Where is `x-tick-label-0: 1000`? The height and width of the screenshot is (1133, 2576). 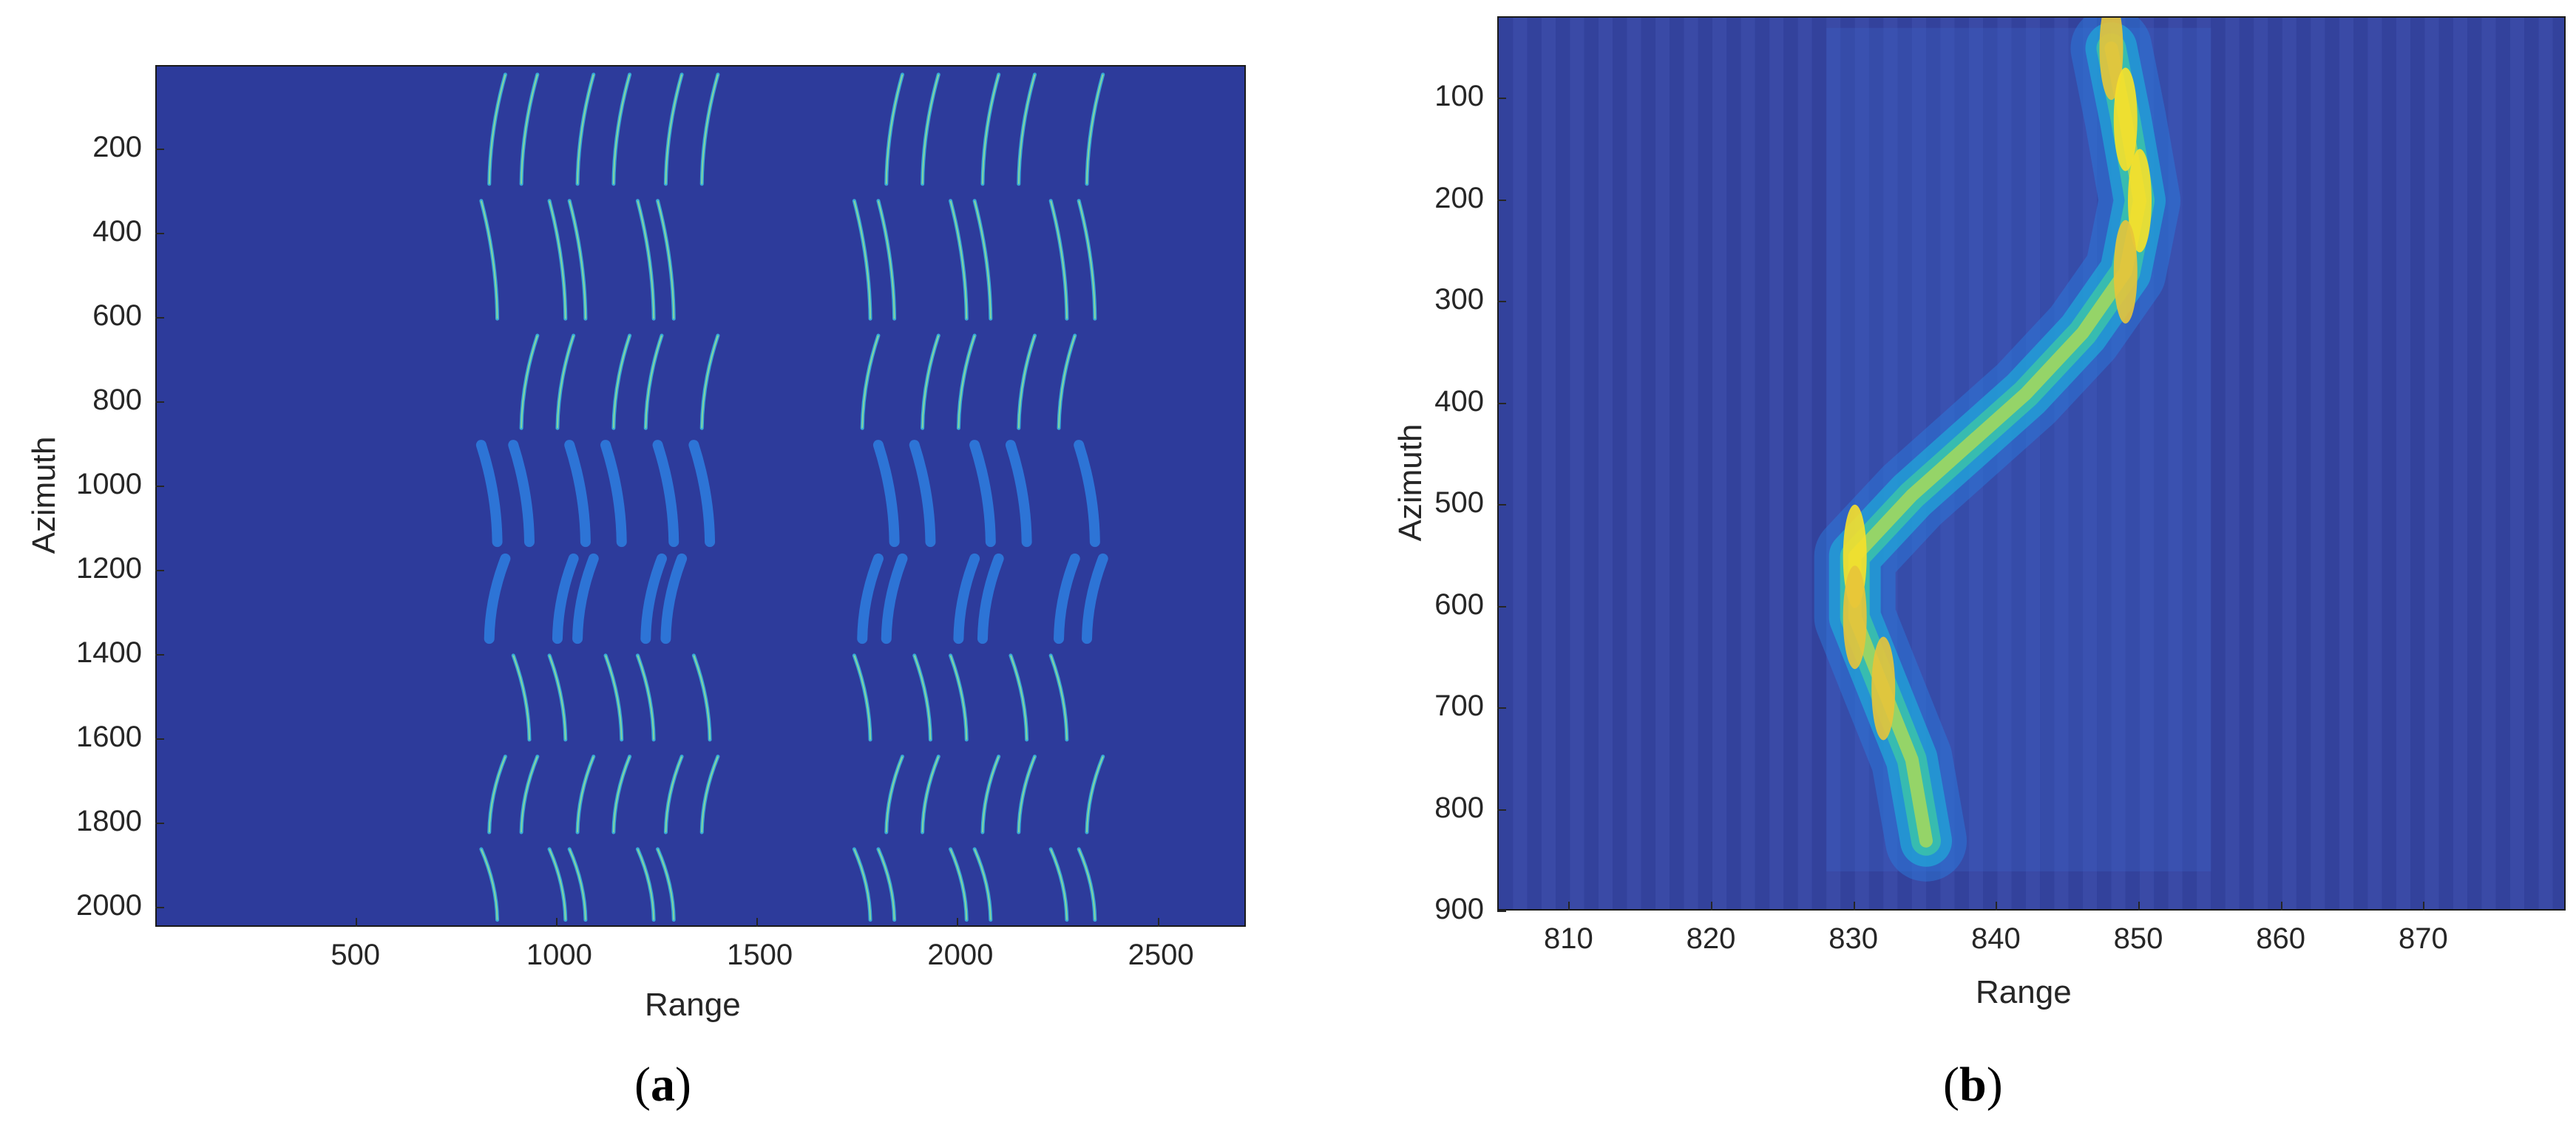 x-tick-label-0: 1000 is located at coordinates (559, 955).